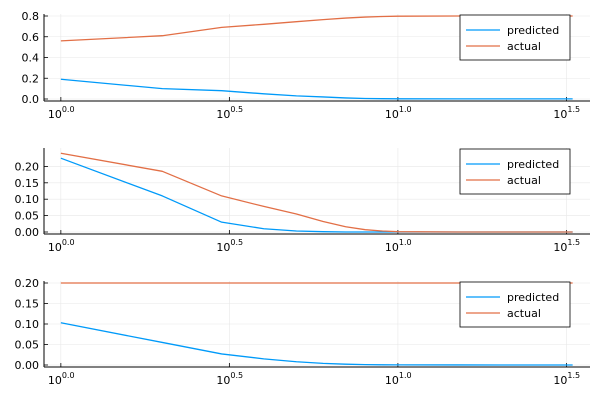 The width and height of the screenshot is (600, 400). I want to click on y-tick-label-4: 0.8, so click(31, 16).